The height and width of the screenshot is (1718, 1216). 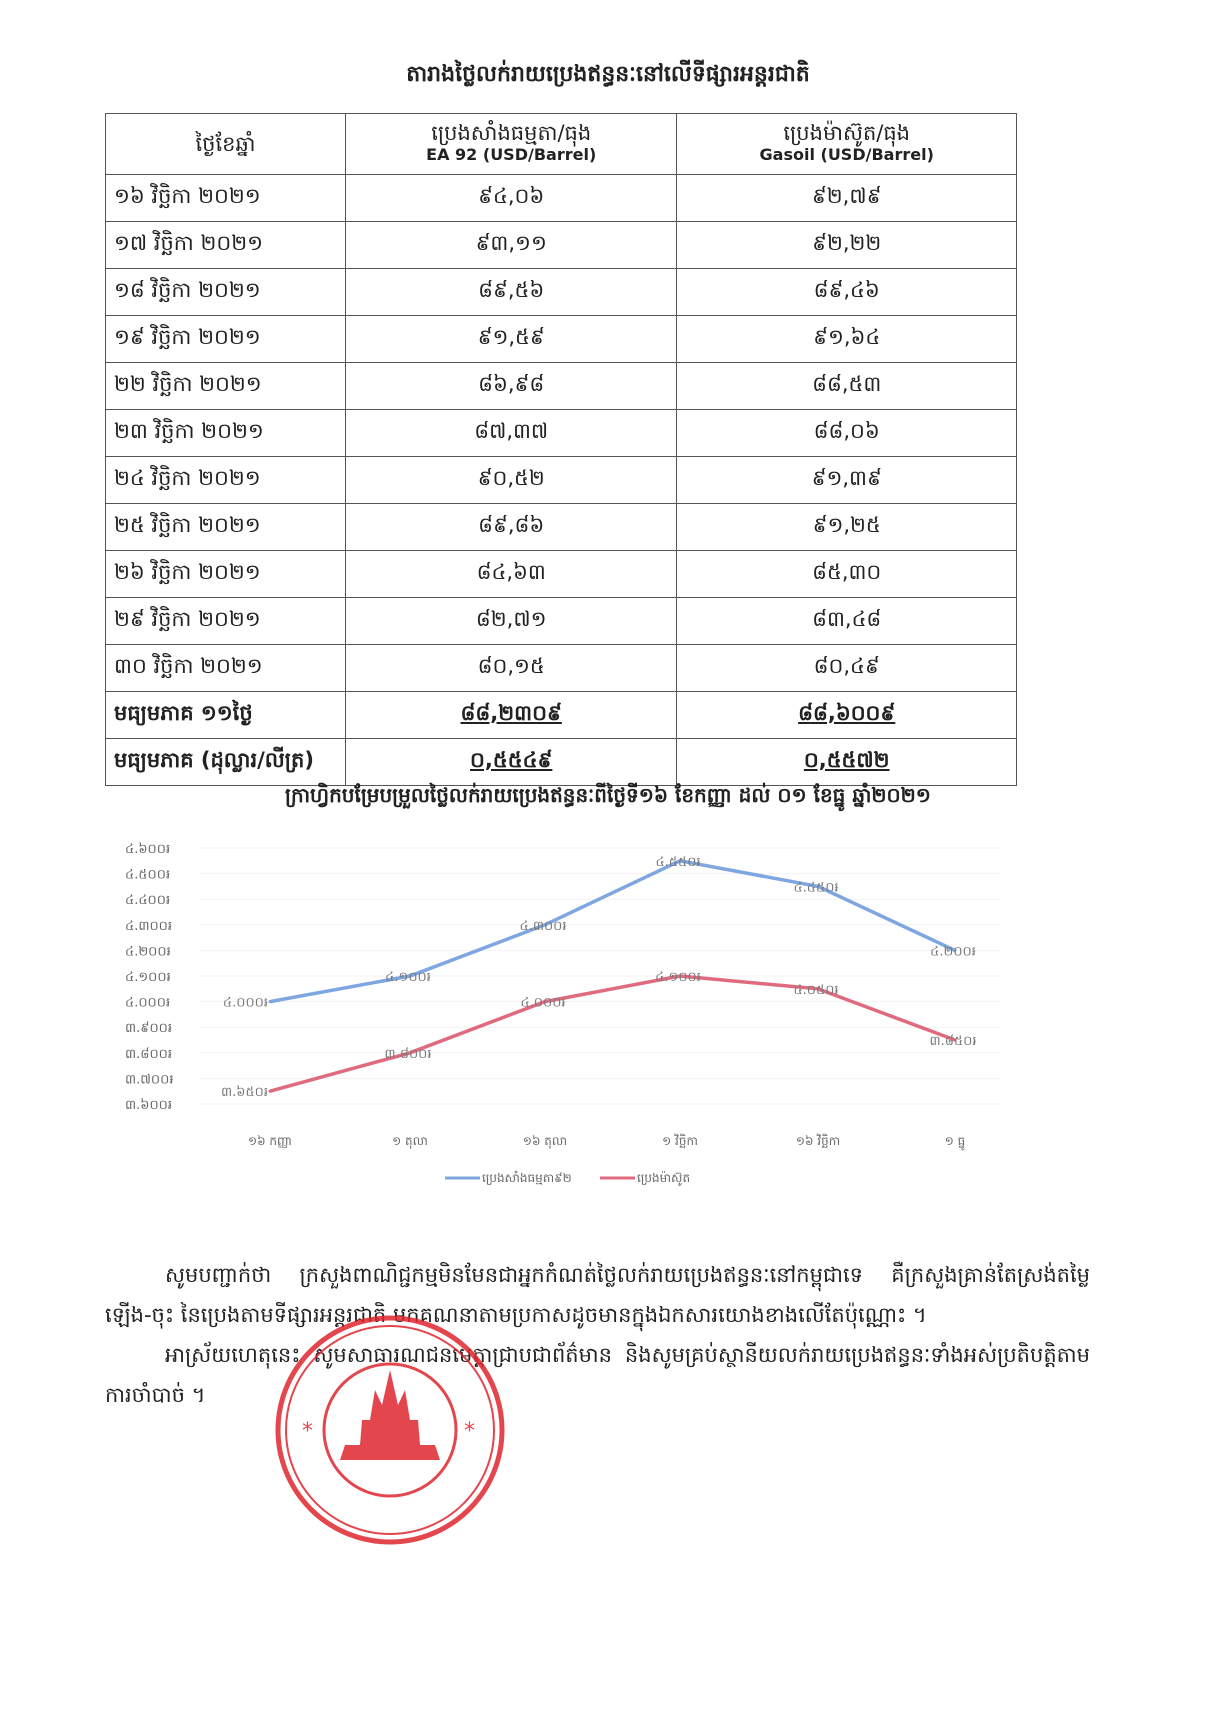 I want to click on average-row: មធ្យមភាគ (ដុល្លារ/លីត្រ) ០,៥៥៤៩ ០,៥៥៧២, so click(x=561, y=762).